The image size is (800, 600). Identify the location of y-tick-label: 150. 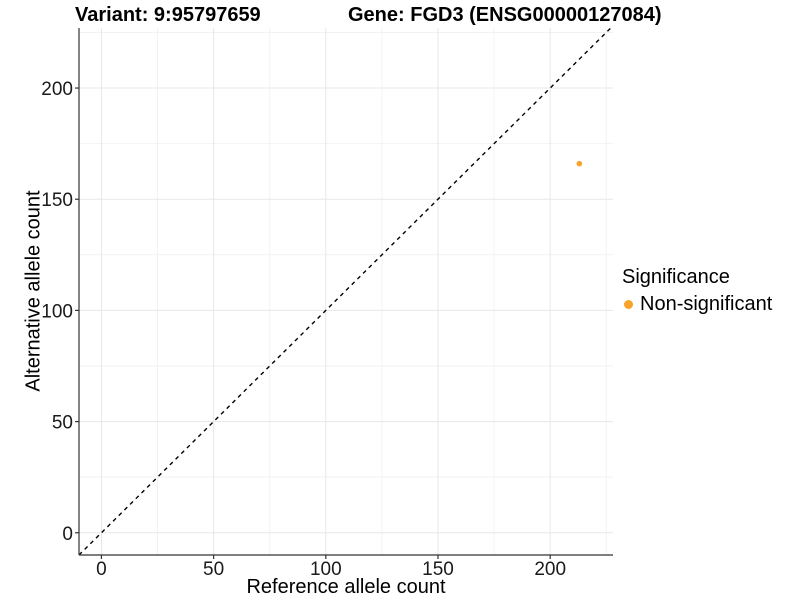
(57, 200).